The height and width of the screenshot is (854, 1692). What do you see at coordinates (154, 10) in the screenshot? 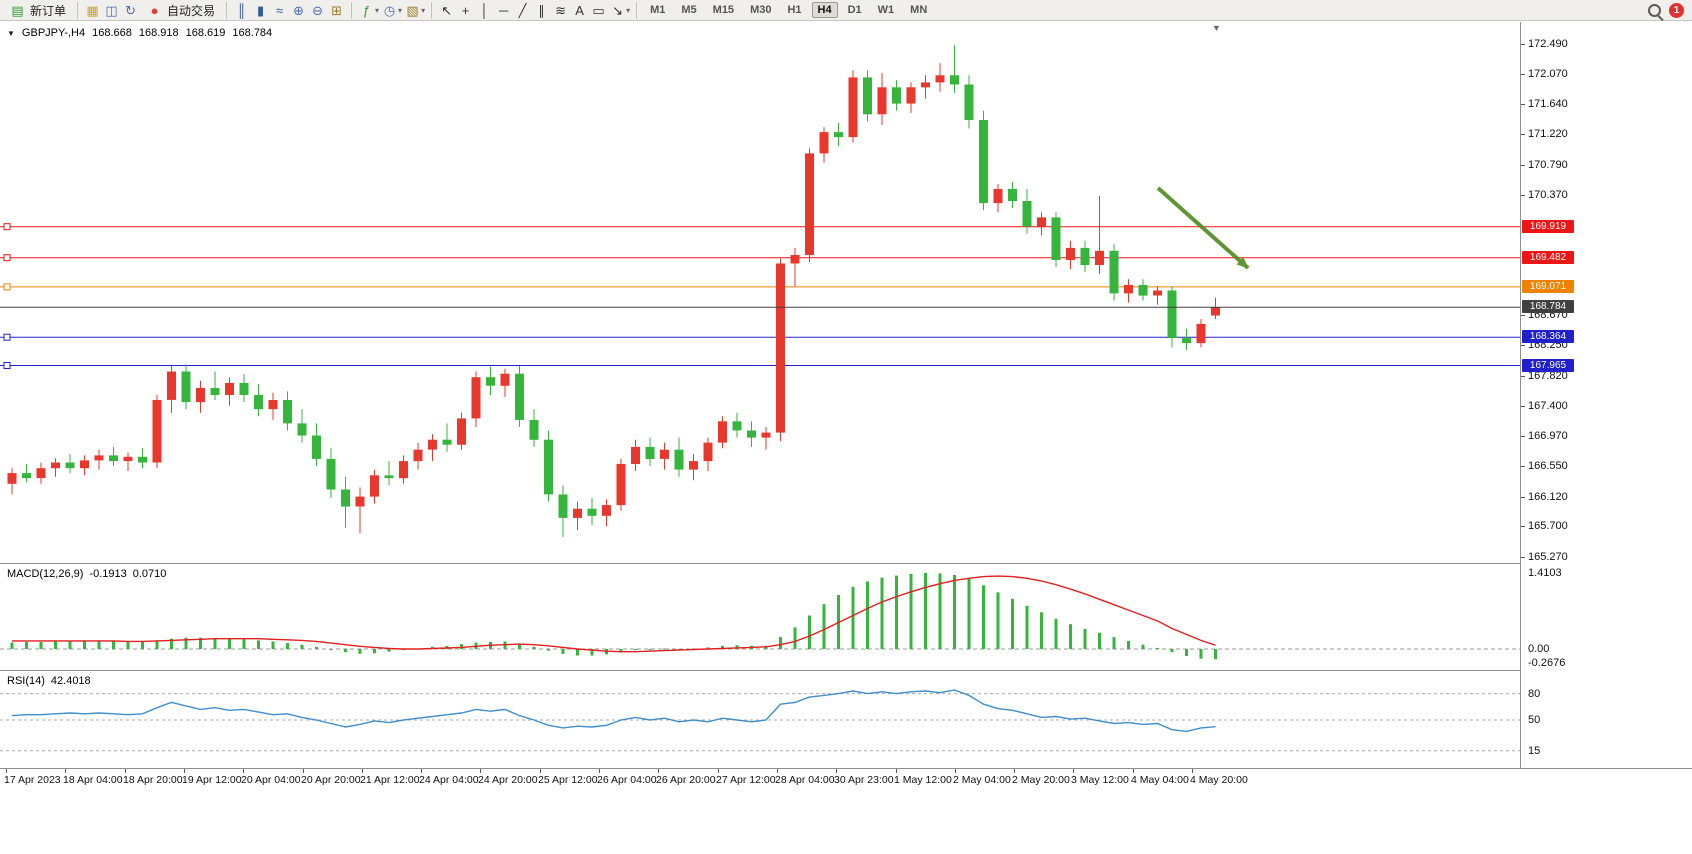
I see `autotrade-icon: ●` at bounding box center [154, 10].